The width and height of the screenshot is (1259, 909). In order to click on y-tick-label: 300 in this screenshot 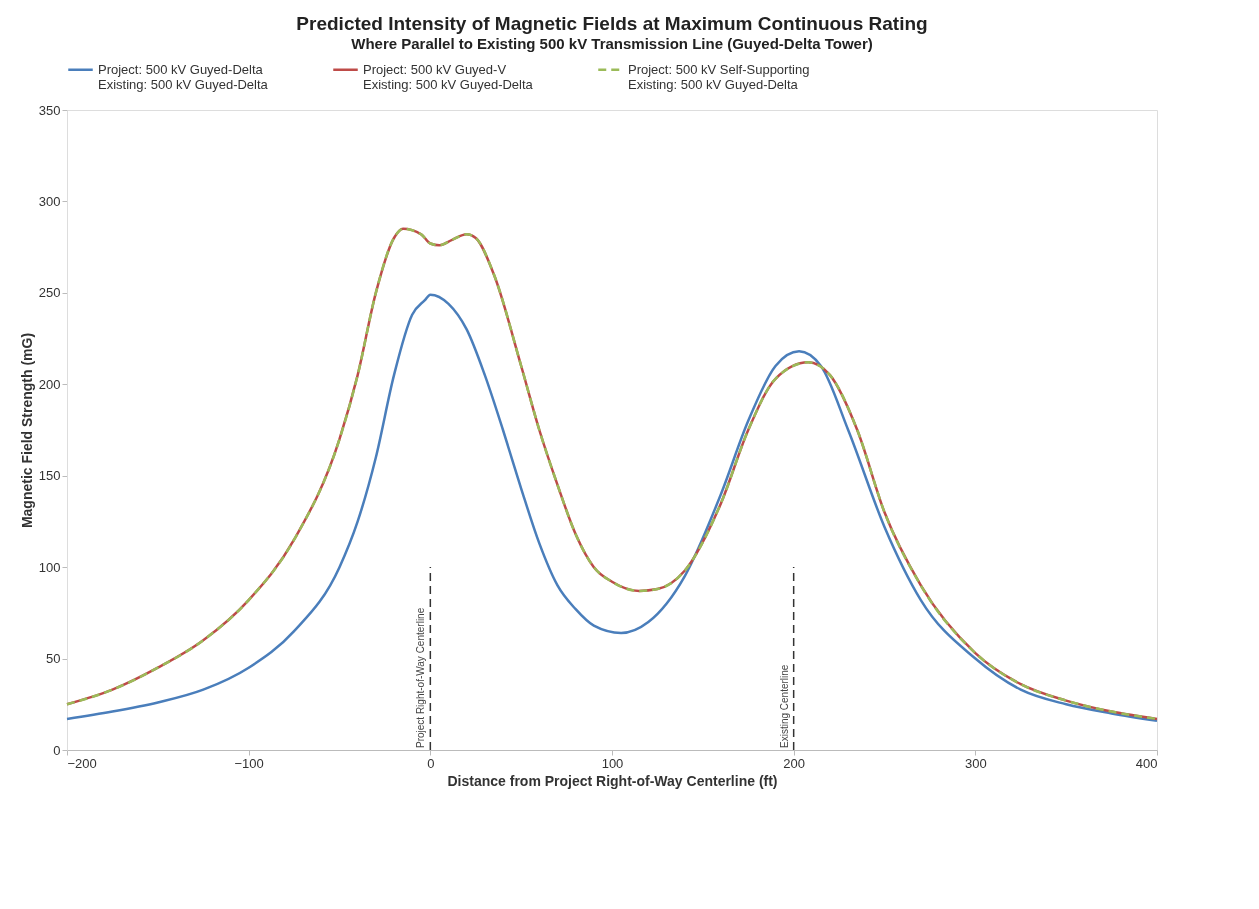, I will do `click(49, 201)`.